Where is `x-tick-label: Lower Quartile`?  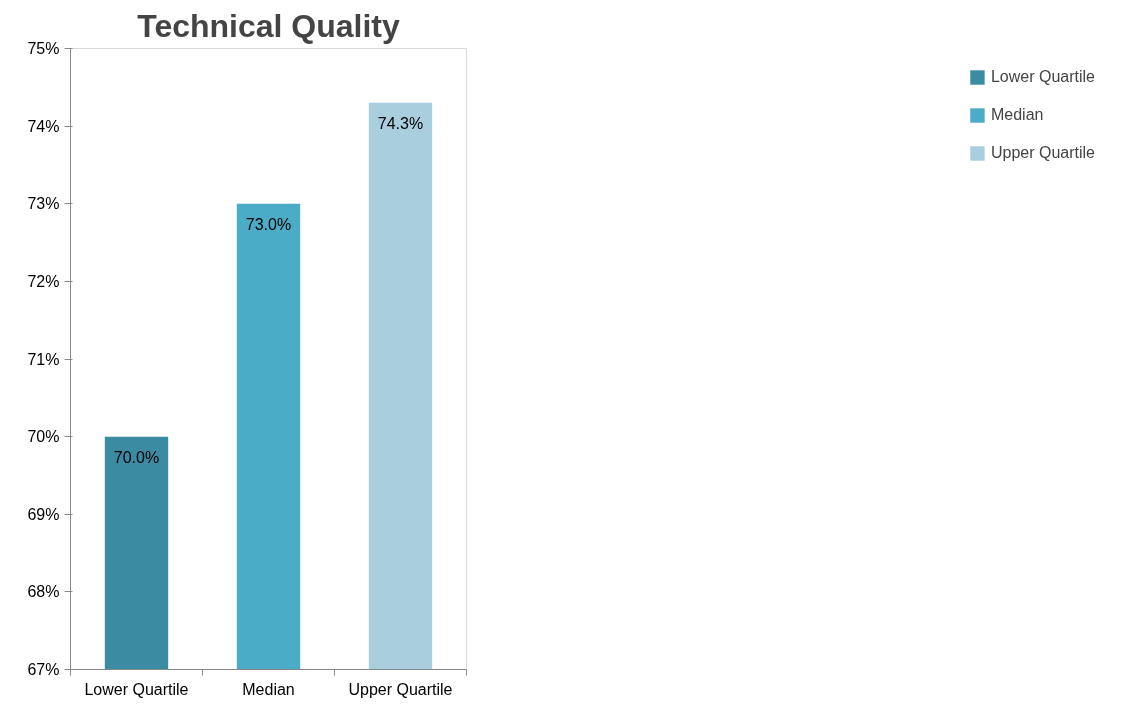
x-tick-label: Lower Quartile is located at coordinates (136, 689).